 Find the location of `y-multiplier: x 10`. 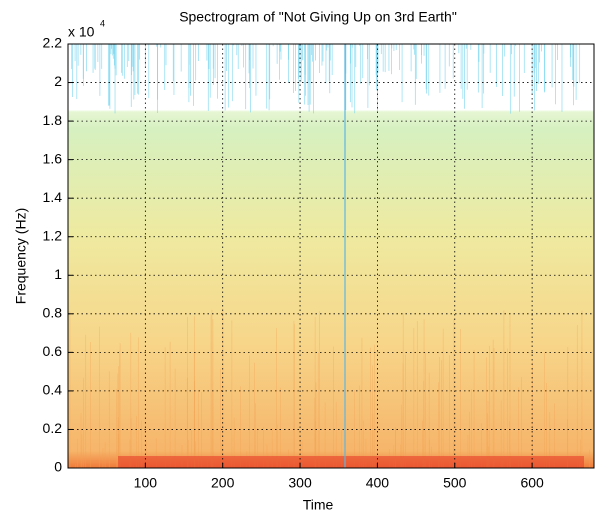

y-multiplier: x 10 is located at coordinates (81, 32).